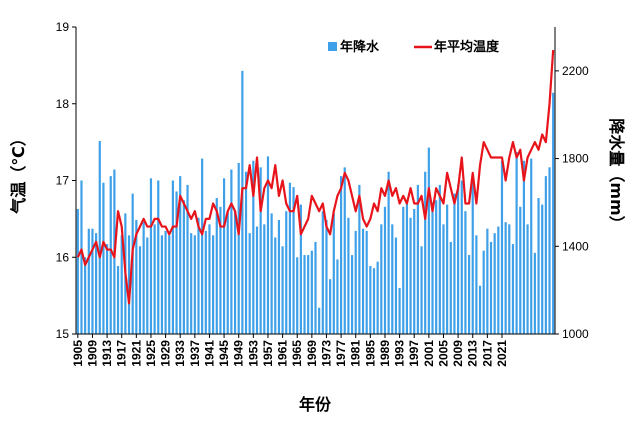 Image resolution: width=641 pixels, height=423 pixels. Describe the element at coordinates (341, 353) in the screenshot. I see `x-tick-label: 1977` at that location.